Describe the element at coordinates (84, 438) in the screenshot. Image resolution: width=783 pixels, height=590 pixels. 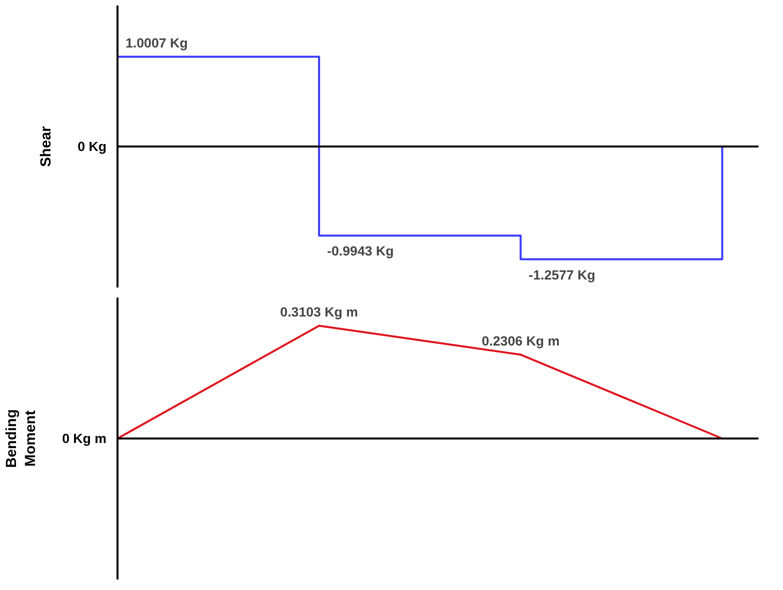
I see `text: 0 Kg m` at that location.